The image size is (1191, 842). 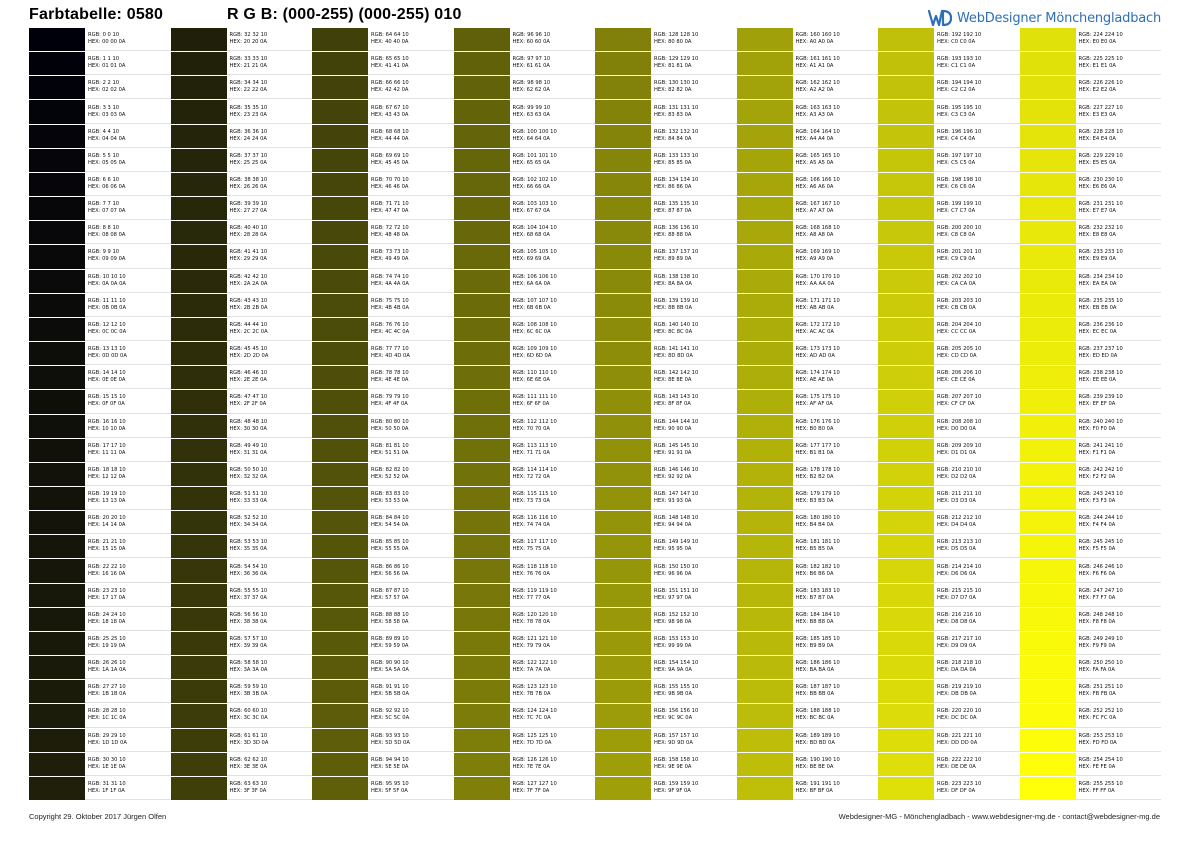 What do you see at coordinates (531, 331) in the screenshot?
I see `hex-value: HEX: 6C 6C 0A` at bounding box center [531, 331].